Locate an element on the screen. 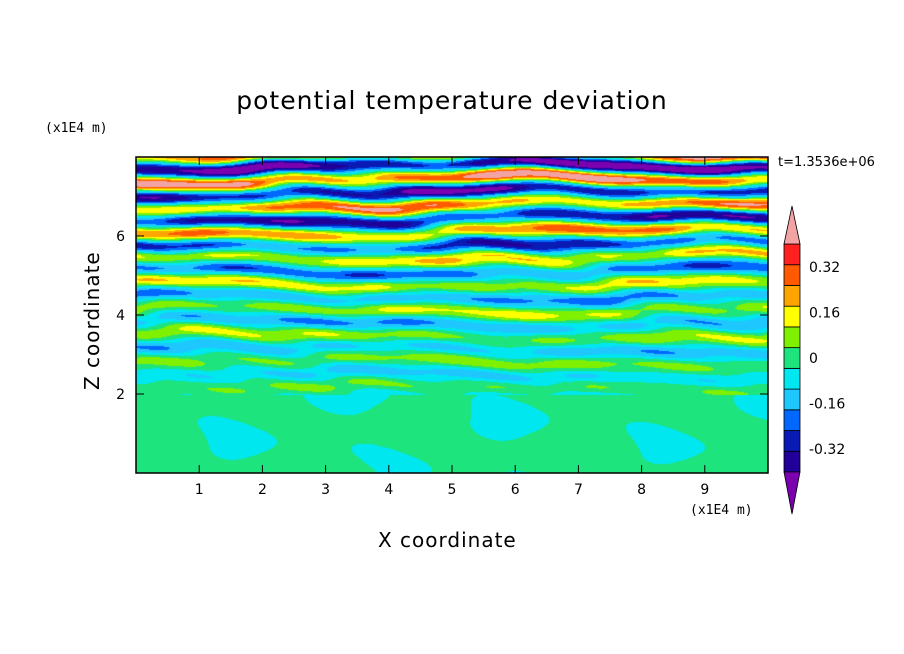 Image resolution: width=904 pixels, height=654 pixels. colorbar-label: 0 is located at coordinates (813, 359).